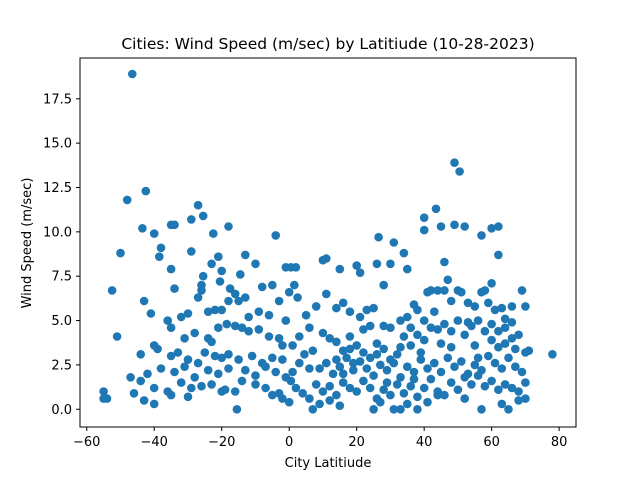 This screenshot has width=640, height=480. Describe the element at coordinates (61, 410) in the screenshot. I see `y-tick-label: 0.0` at that location.